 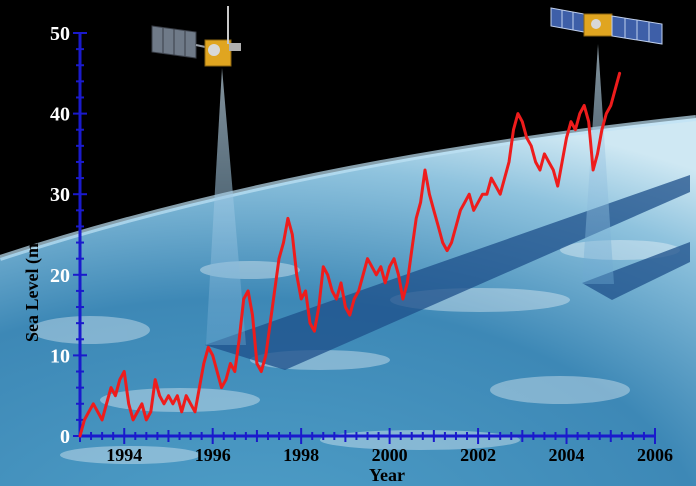 I want to click on x-tick-label: 2004, so click(x=567, y=455).